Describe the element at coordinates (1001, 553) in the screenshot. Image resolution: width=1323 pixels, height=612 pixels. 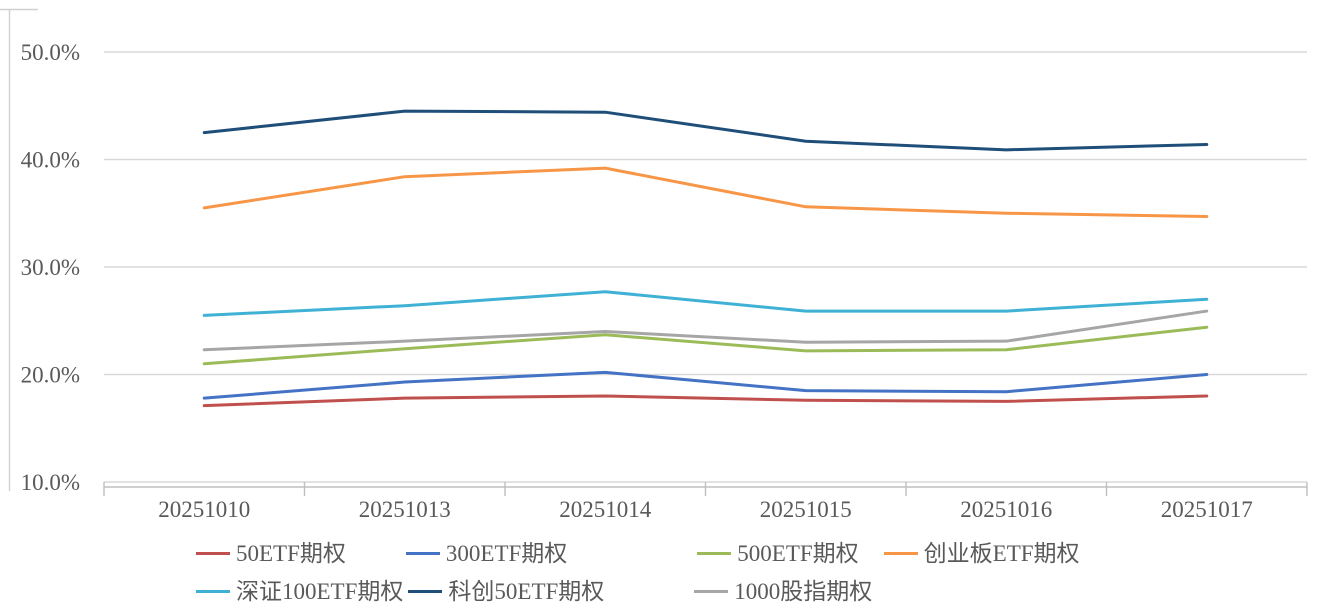
I see `legend-label: 创业板ETF期权` at that location.